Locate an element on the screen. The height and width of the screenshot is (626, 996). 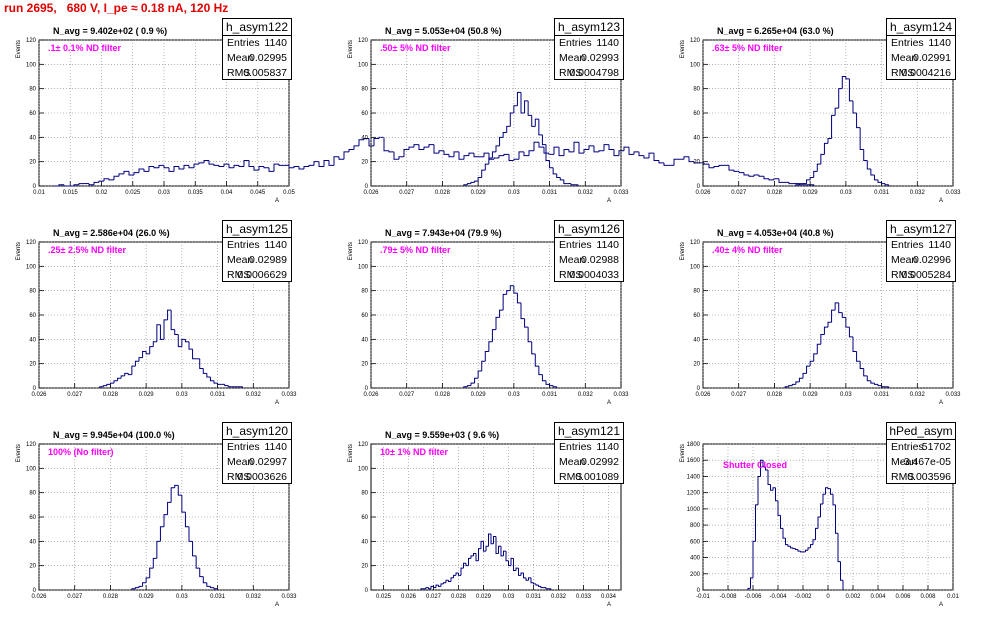
y-tick-label: 100 is located at coordinates (695, 267).